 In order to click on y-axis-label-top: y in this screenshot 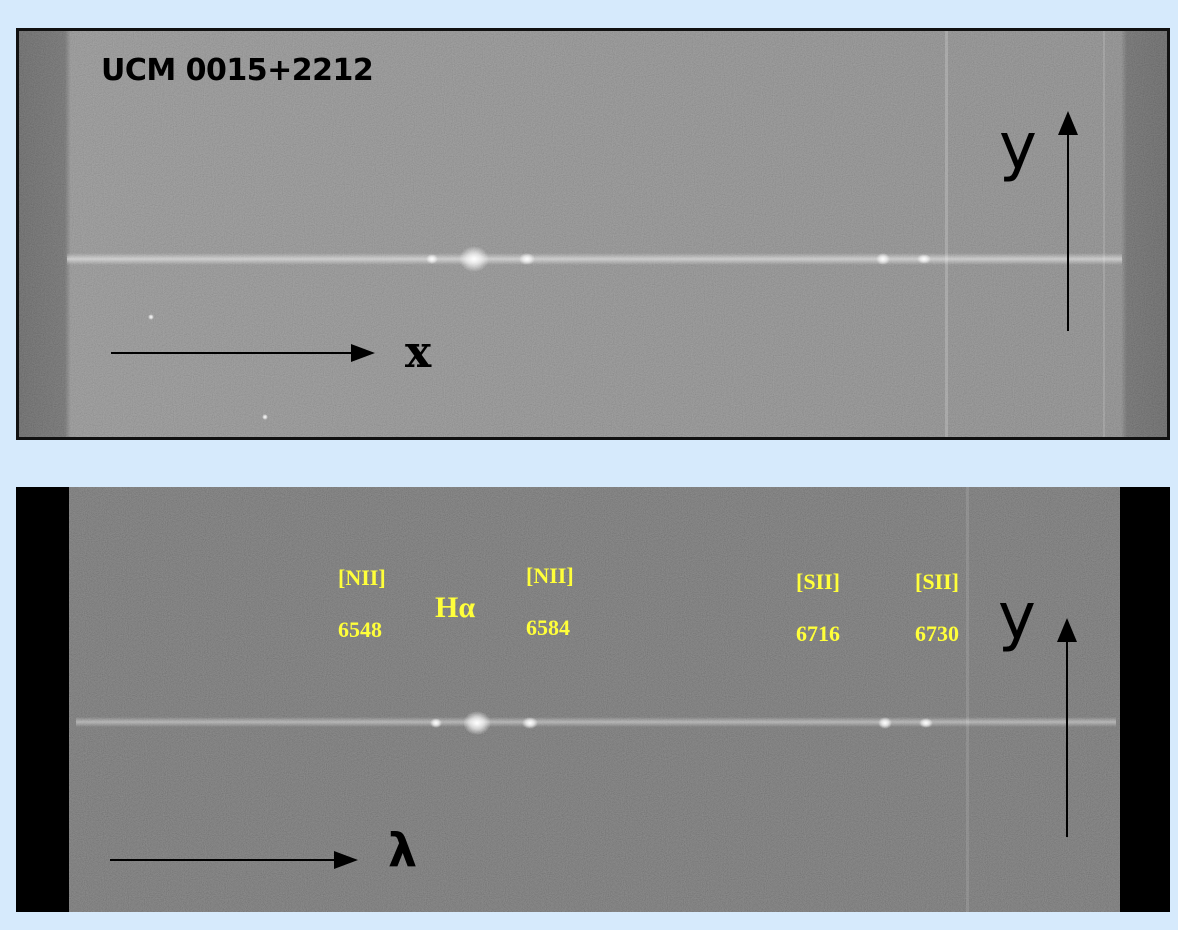, I will do `click(1018, 147)`.